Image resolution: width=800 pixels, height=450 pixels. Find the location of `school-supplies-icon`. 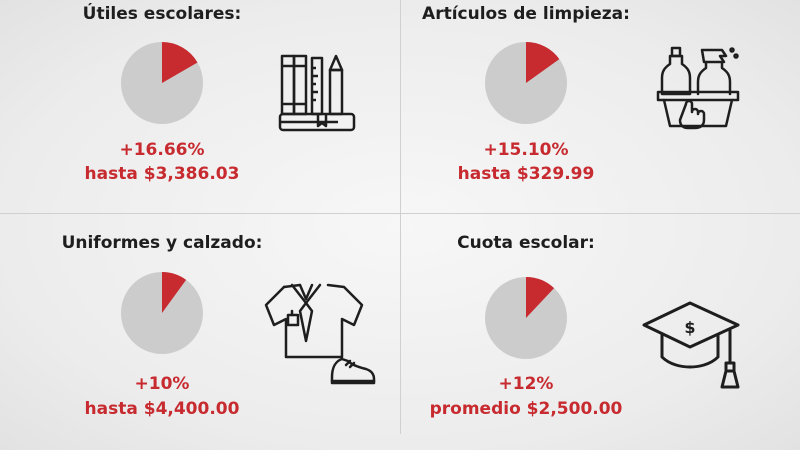

school-supplies-icon is located at coordinates (317, 93).